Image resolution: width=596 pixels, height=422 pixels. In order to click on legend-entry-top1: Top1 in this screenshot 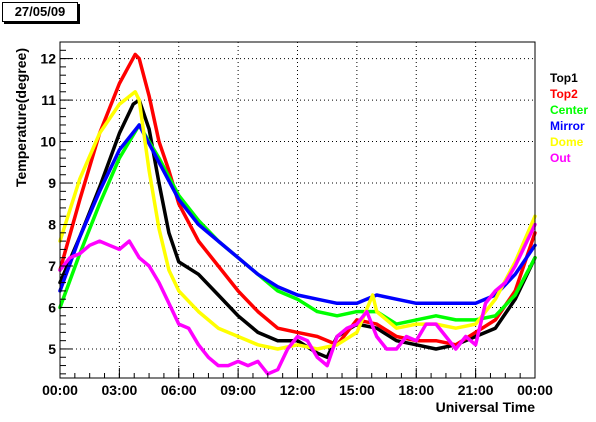, I will do `click(564, 78)`.